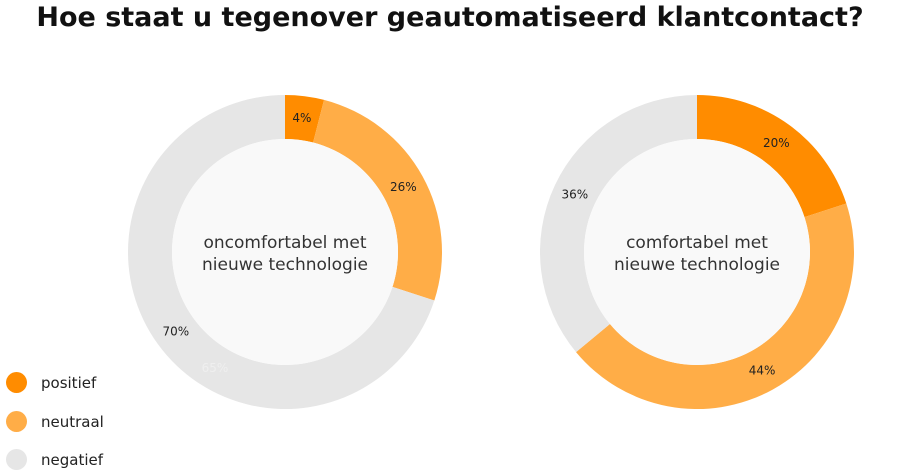  What do you see at coordinates (762, 370) in the screenshot?
I see `slice-label: 44%` at bounding box center [762, 370].